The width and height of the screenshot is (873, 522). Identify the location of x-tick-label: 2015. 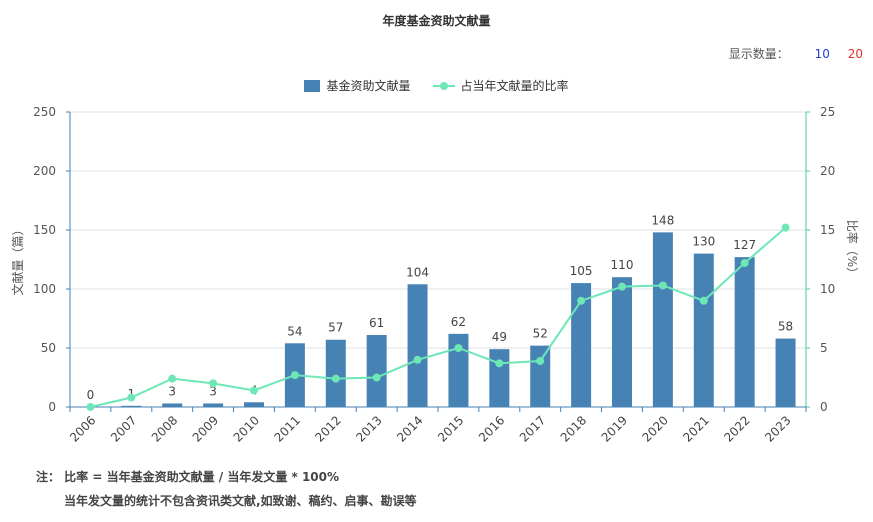
(450, 428).